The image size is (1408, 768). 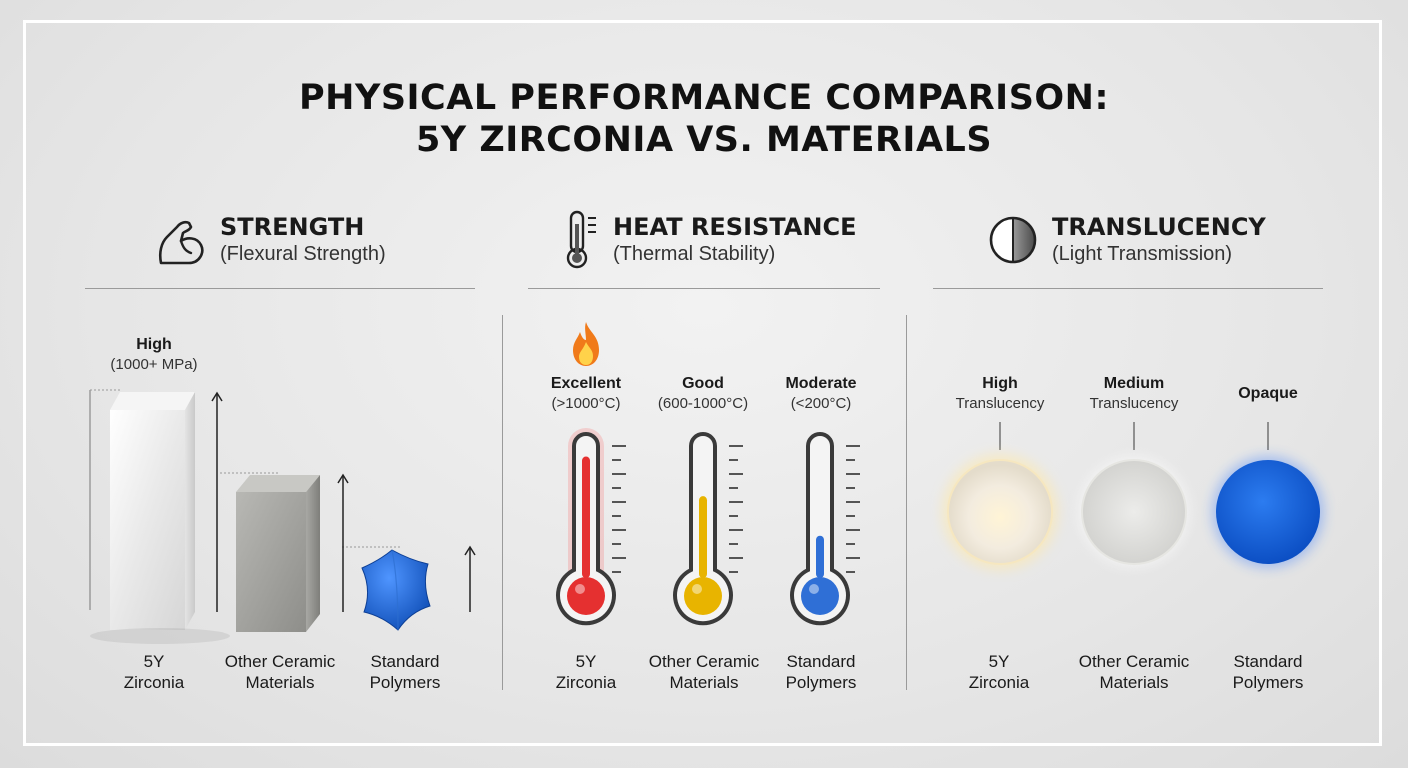 I want to click on heat-title: HEAT RESISTANCE, so click(x=735, y=227).